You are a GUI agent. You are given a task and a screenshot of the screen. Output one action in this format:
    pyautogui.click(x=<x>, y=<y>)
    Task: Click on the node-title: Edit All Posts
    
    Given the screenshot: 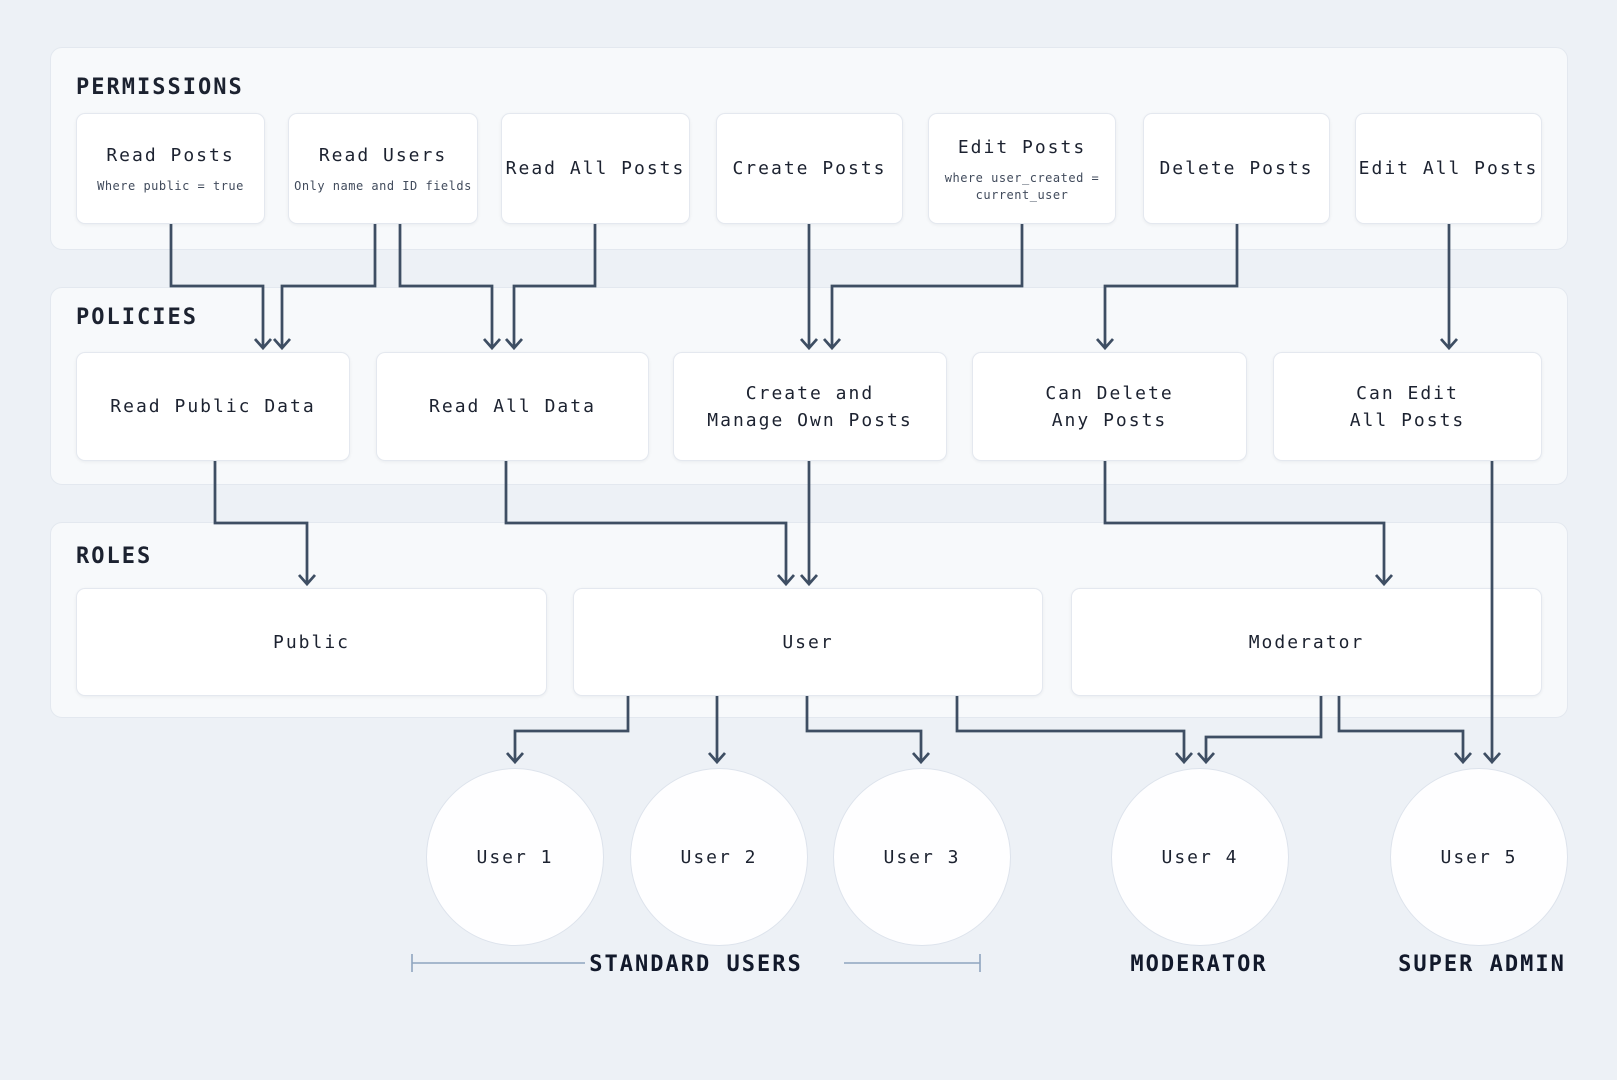 What is the action you would take?
    pyautogui.click(x=1448, y=168)
    